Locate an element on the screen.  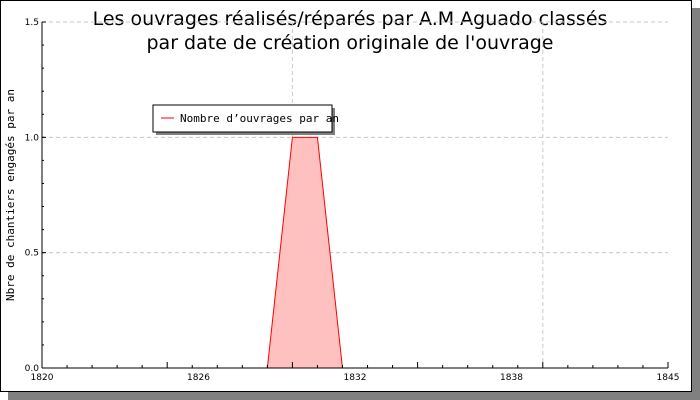
legend-box is located at coordinates (242, 118).